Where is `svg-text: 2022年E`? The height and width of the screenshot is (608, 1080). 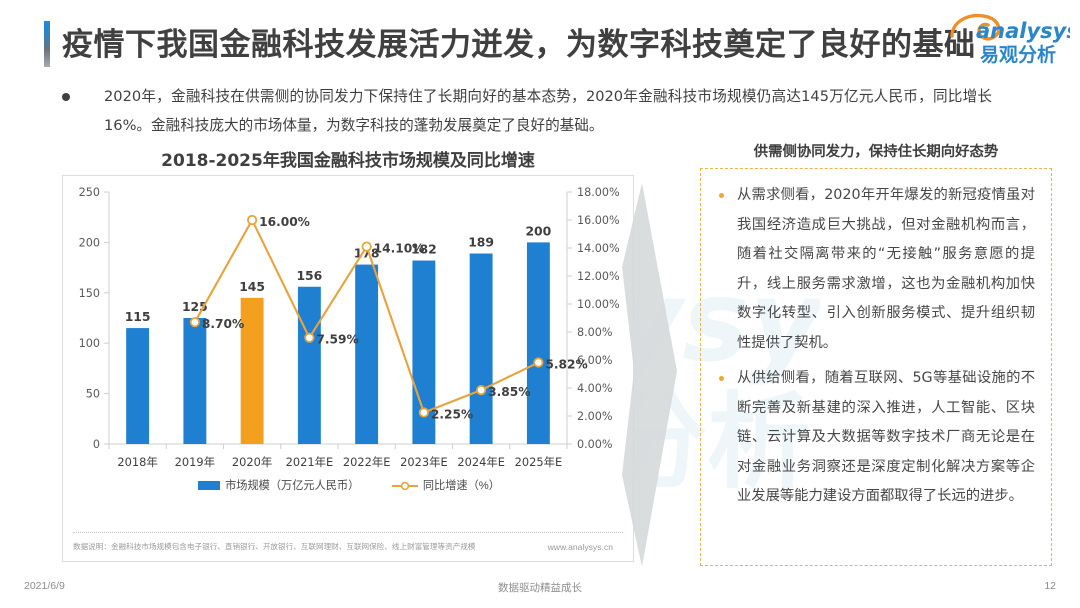 svg-text: 2022年E is located at coordinates (367, 462).